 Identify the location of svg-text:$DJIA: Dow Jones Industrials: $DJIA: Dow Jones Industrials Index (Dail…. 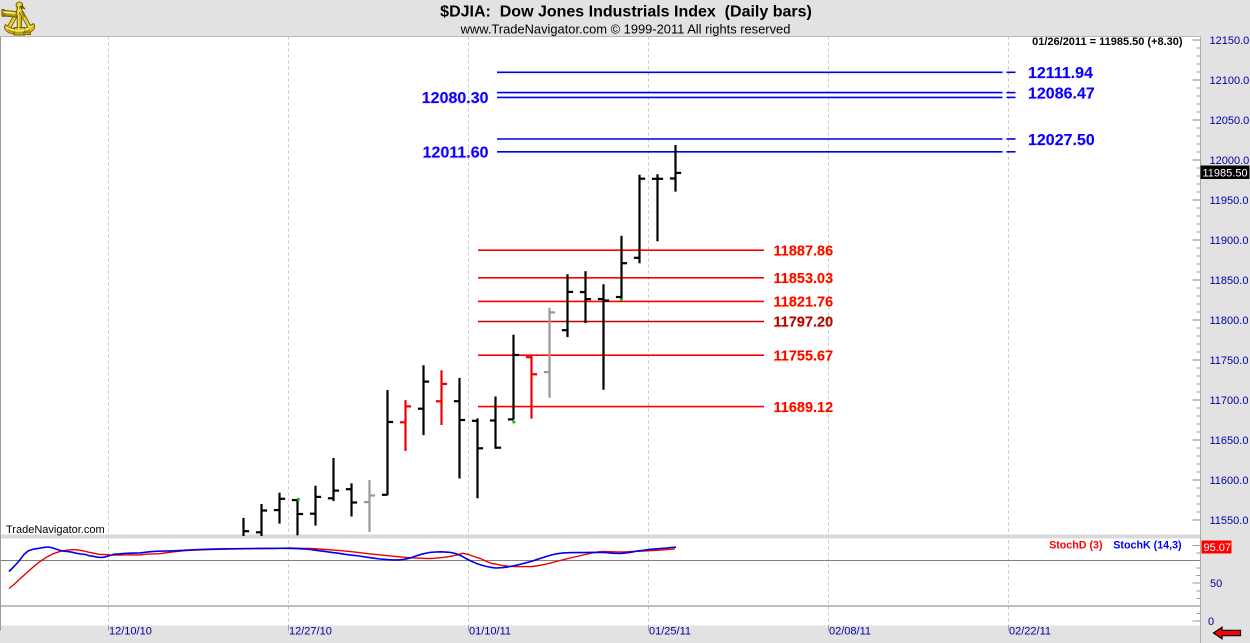
(626, 11).